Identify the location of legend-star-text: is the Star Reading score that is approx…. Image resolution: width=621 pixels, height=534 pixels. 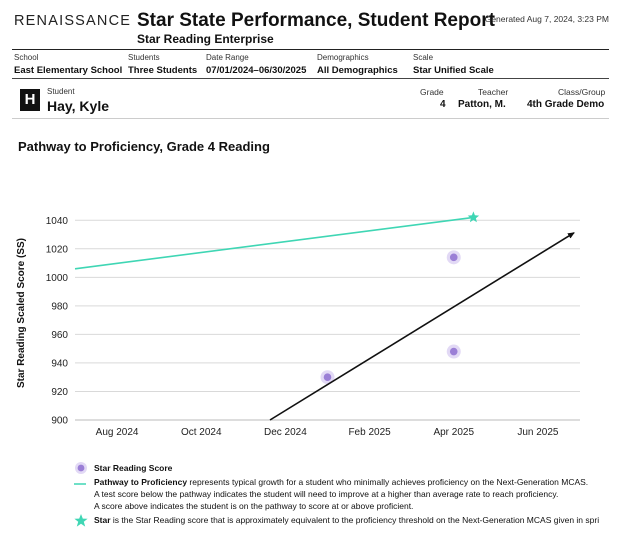
(355, 520).